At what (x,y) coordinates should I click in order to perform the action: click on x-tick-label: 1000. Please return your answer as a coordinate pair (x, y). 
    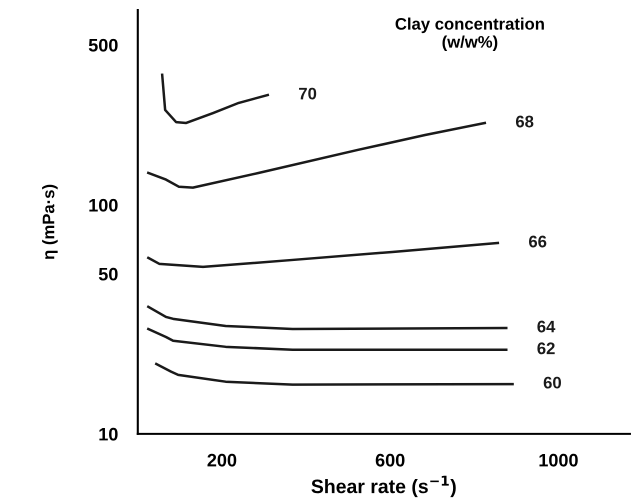
    Looking at the image, I should click on (558, 460).